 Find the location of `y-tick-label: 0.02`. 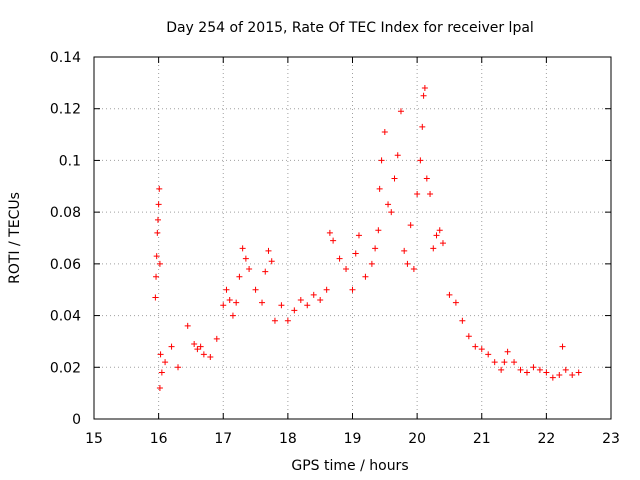

y-tick-label: 0.02 is located at coordinates (65, 368).